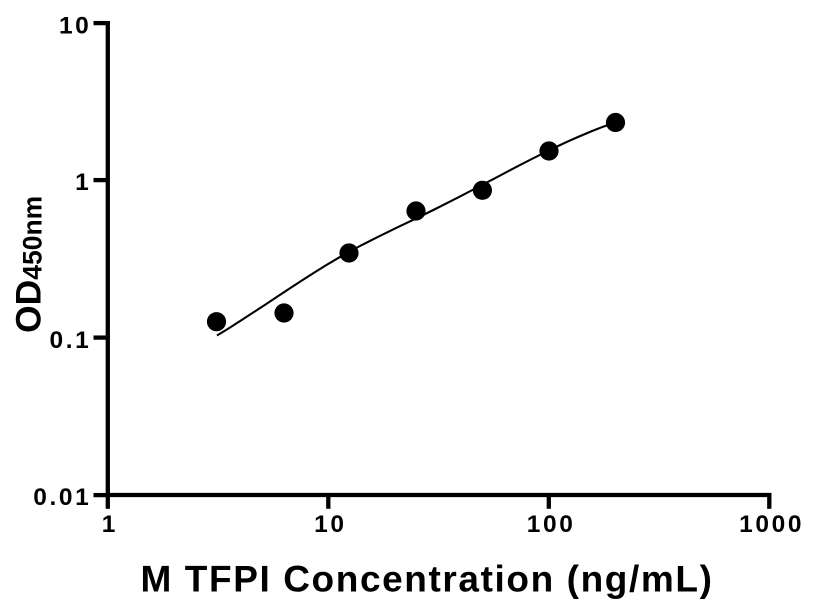  What do you see at coordinates (426, 579) in the screenshot?
I see `svg-text: M TFPI Concentration (ng/mL)` at bounding box center [426, 579].